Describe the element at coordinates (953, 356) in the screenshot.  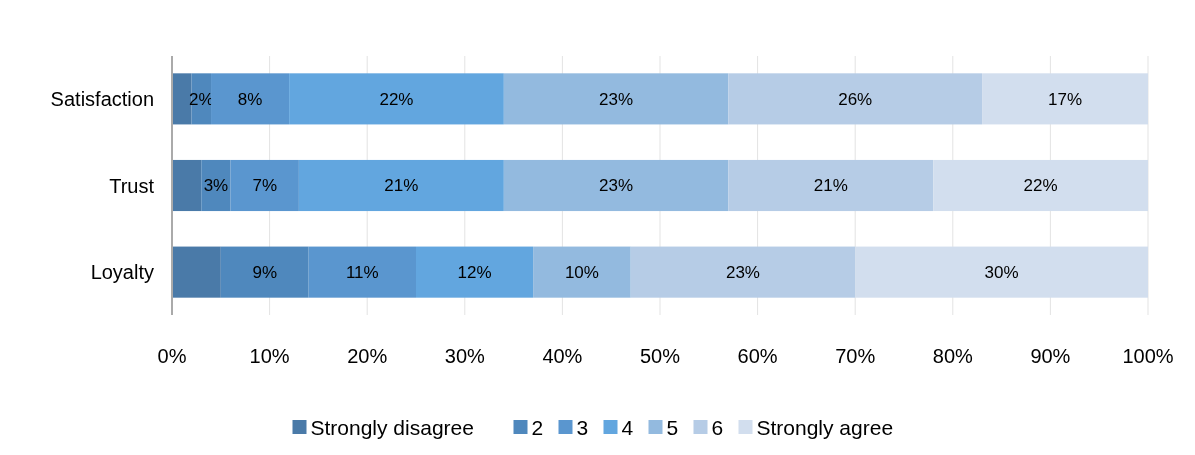
I see `x-tick-label: 80%` at that location.